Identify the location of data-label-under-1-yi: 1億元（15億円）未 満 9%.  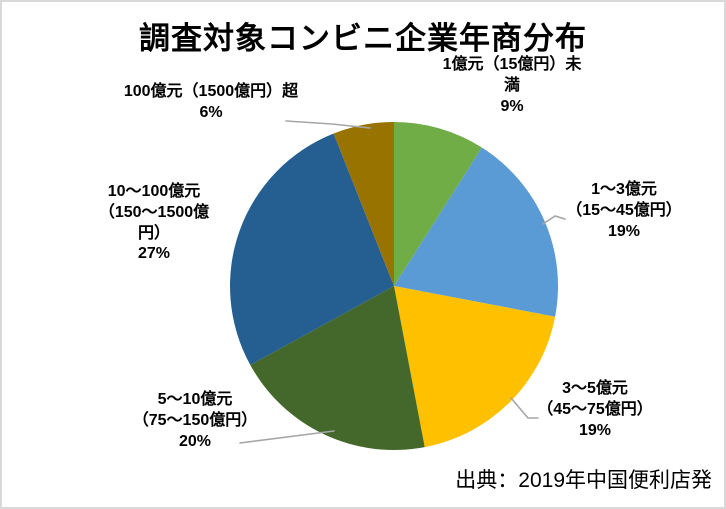
(512, 85).